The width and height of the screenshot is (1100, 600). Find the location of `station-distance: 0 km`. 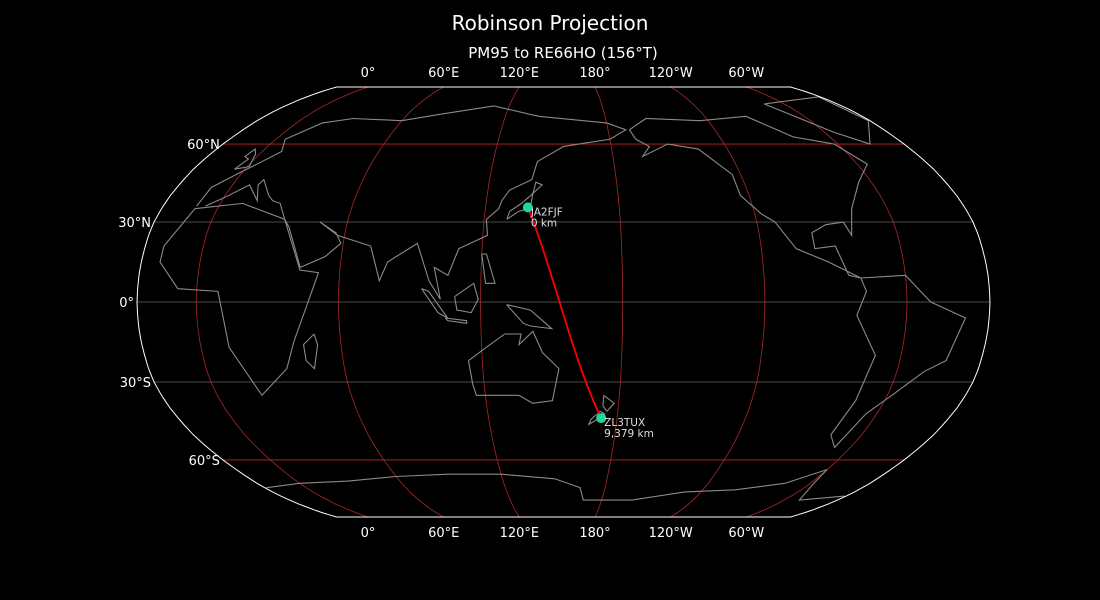

station-distance: 0 km is located at coordinates (544, 223).